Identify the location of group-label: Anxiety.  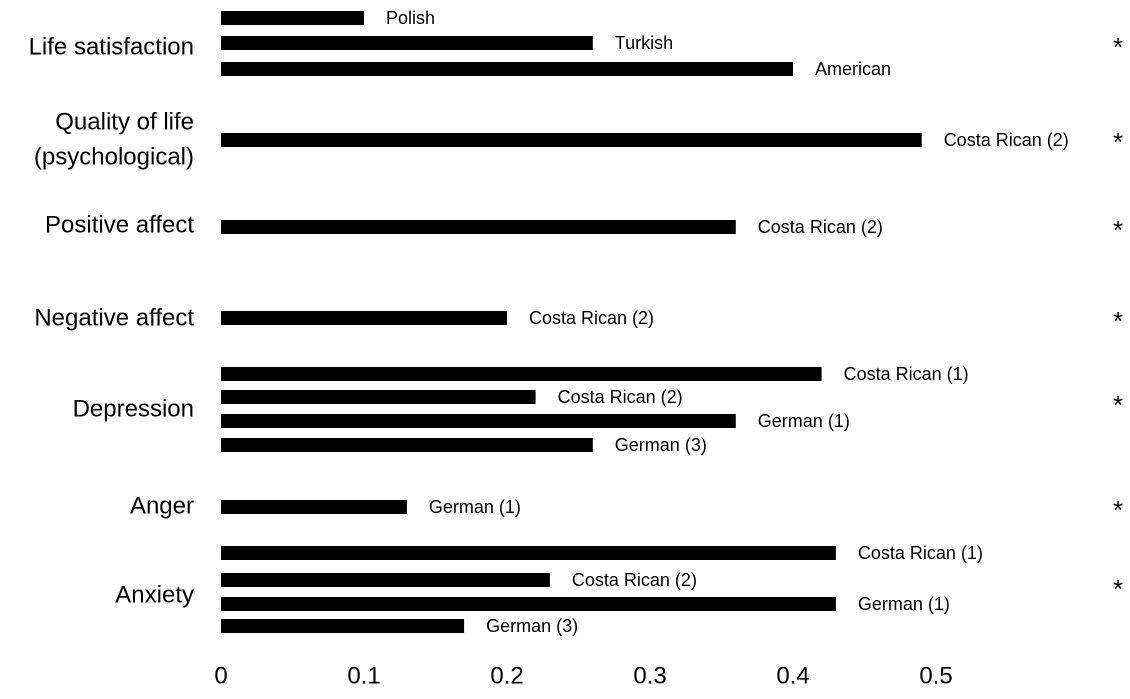
(154, 594).